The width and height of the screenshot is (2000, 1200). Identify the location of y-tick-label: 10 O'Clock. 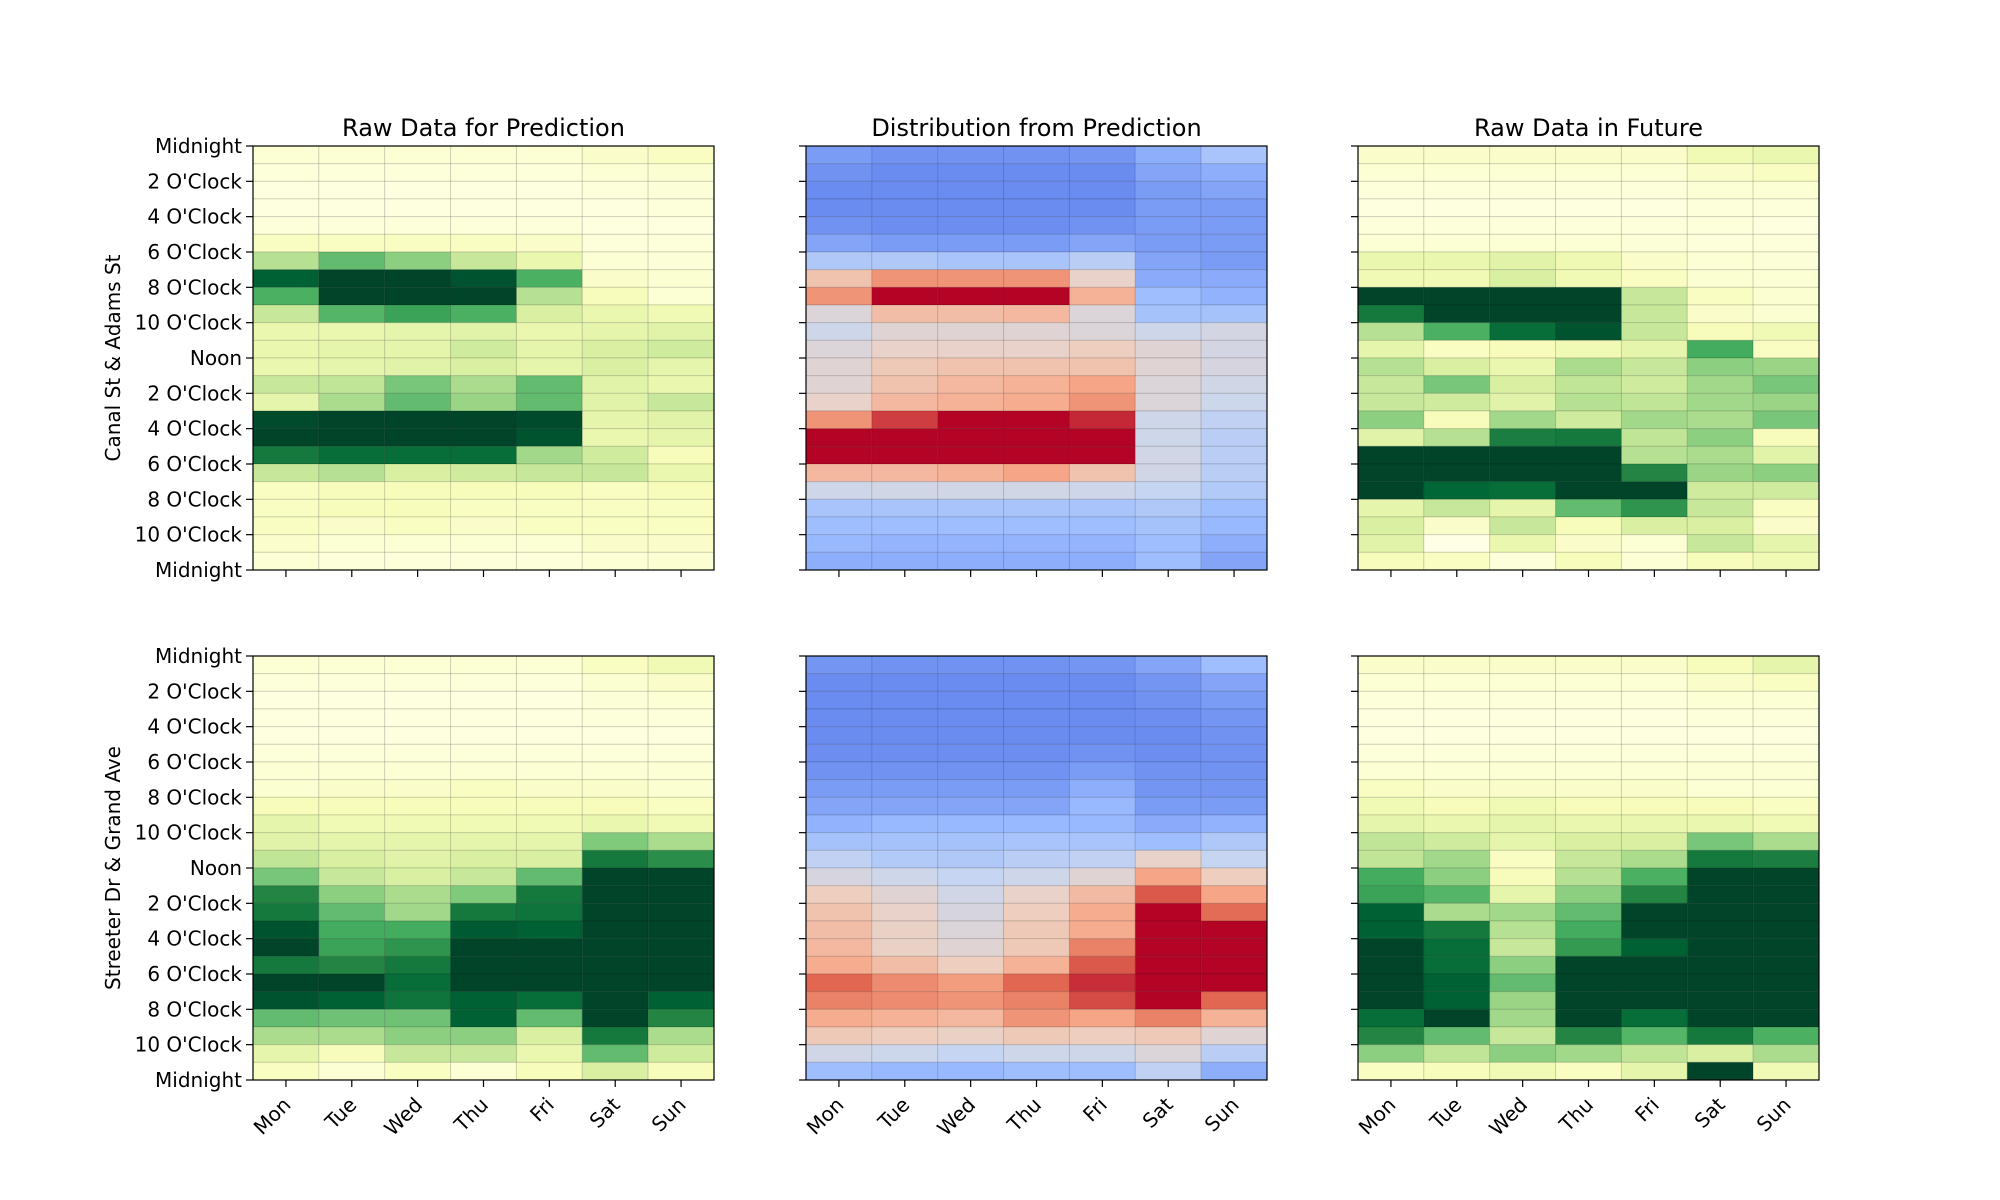
(189, 833).